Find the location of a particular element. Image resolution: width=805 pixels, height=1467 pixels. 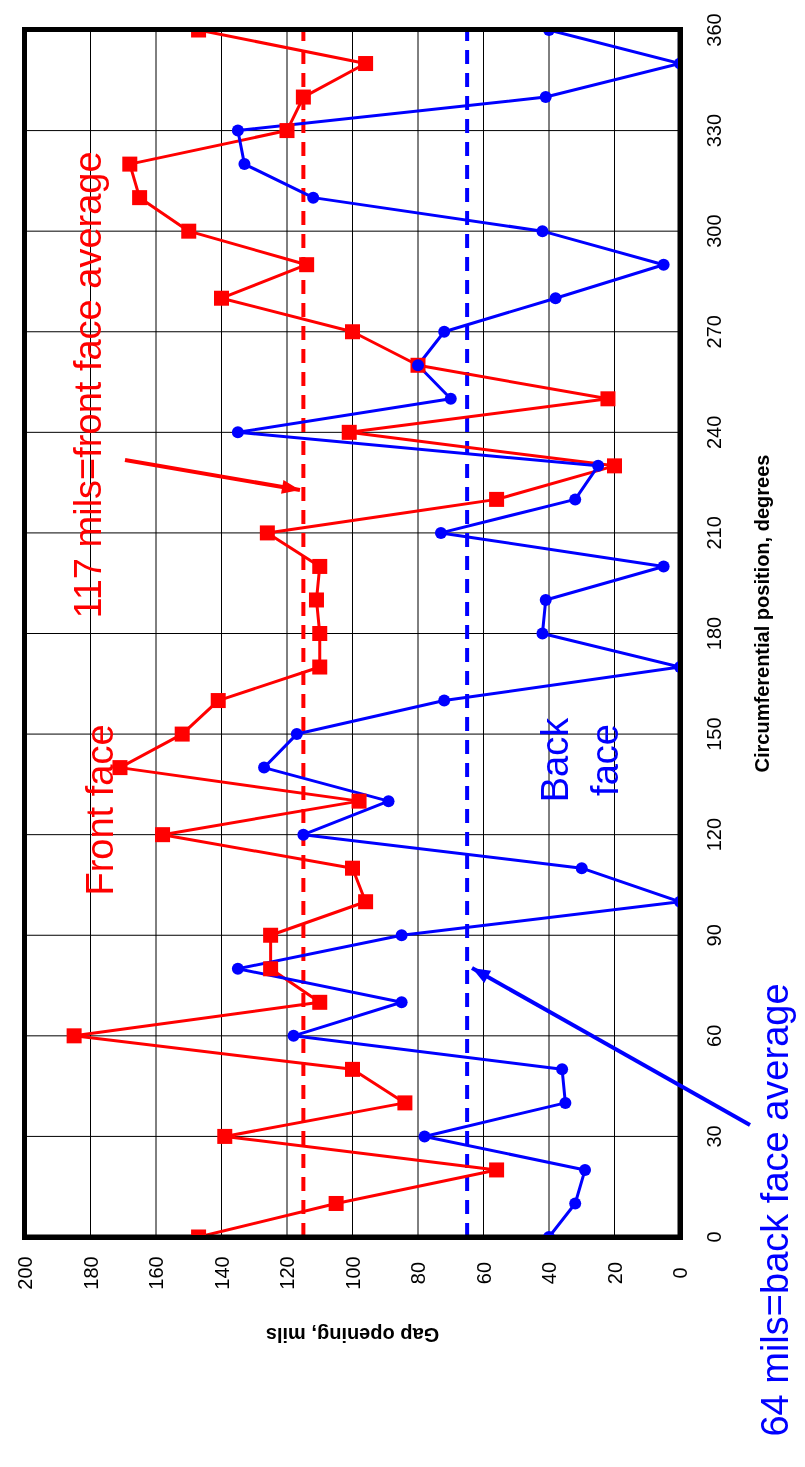

x-tick-label: 0 is located at coordinates (680, 1273).